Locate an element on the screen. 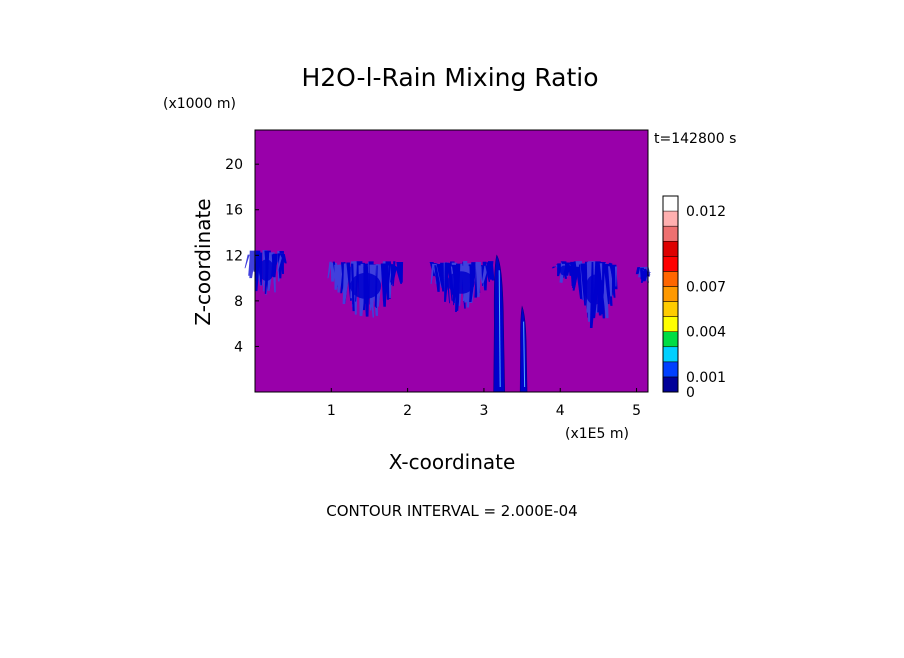  cloud-band-2-core is located at coordinates (365, 286).